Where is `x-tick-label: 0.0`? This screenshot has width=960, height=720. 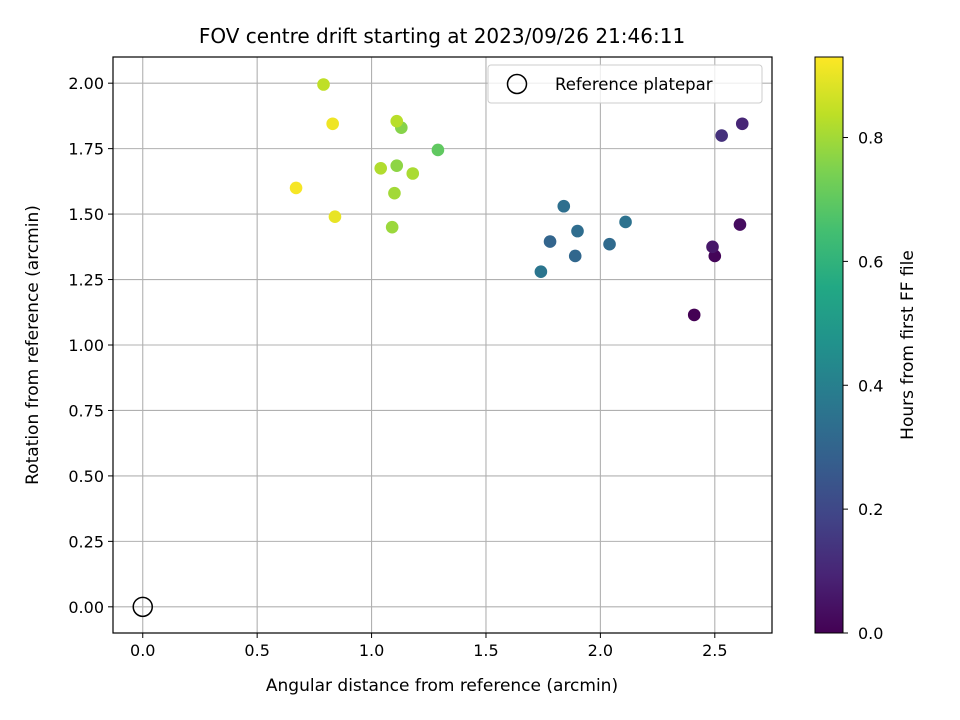 x-tick-label: 0.0 is located at coordinates (142, 650).